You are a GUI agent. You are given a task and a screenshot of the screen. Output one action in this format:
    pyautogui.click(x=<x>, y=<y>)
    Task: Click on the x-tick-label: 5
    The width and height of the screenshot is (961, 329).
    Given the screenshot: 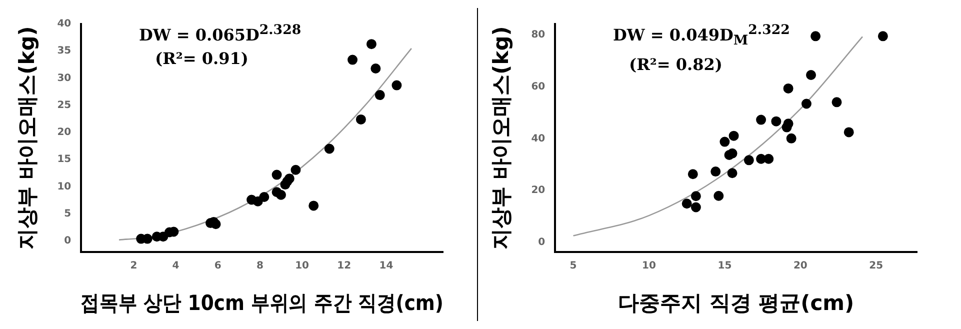 What is the action you would take?
    pyautogui.click(x=573, y=266)
    